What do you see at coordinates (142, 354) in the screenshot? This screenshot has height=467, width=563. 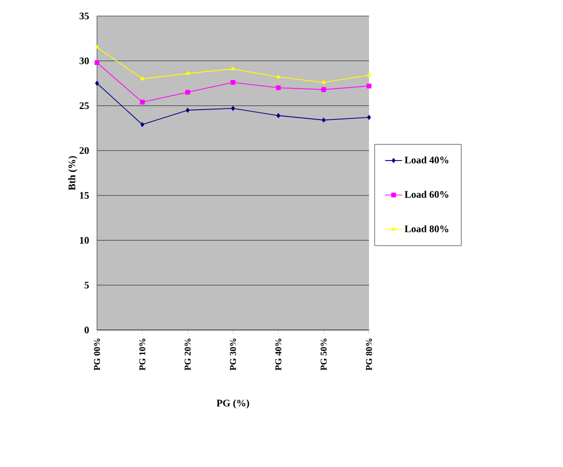 I see `x-tick-label: PG 10%` at bounding box center [142, 354].